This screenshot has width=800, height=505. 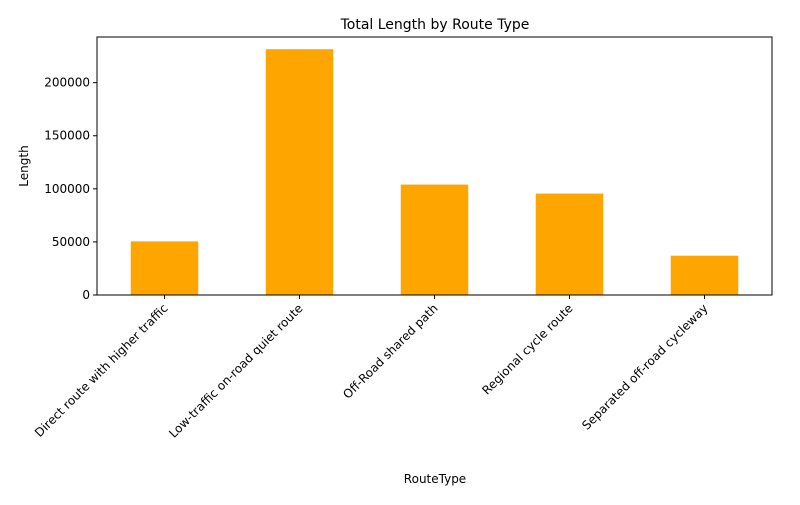 I want to click on chart-title: Total Length by Route Type, so click(x=435, y=25).